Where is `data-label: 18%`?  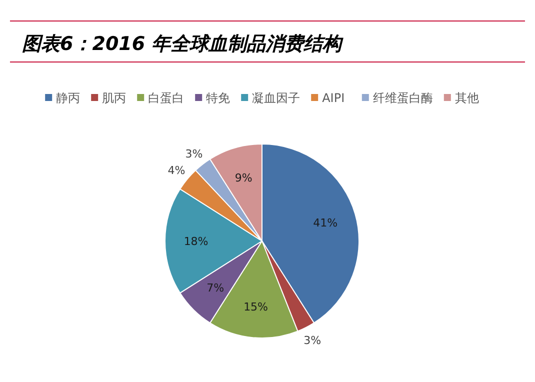 data-label: 18% is located at coordinates (196, 241).